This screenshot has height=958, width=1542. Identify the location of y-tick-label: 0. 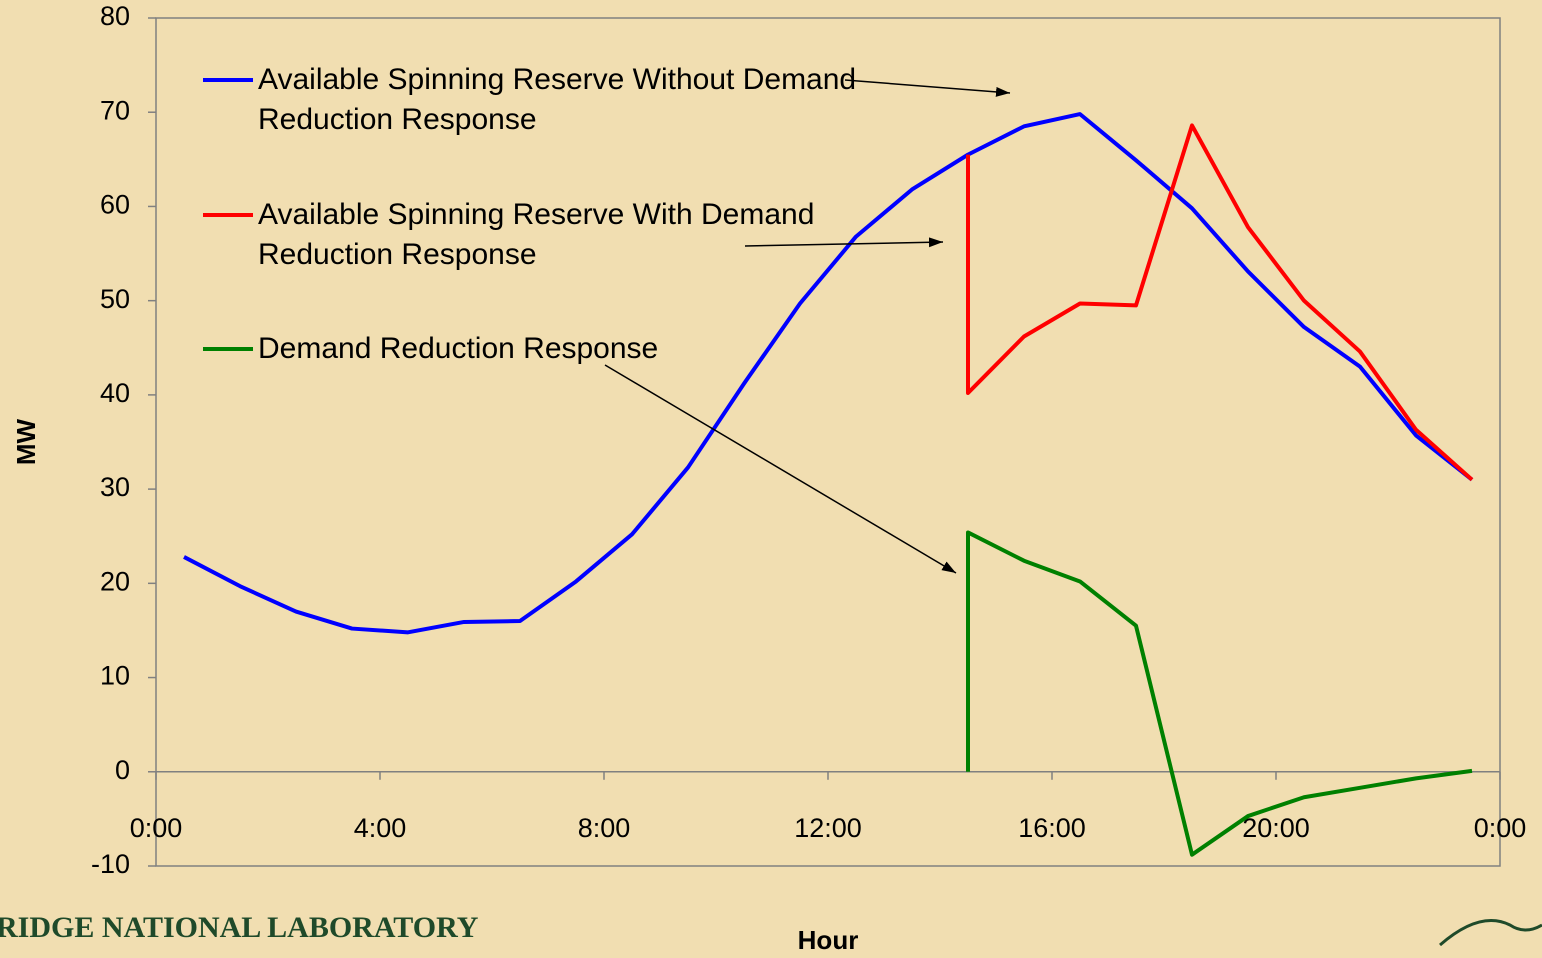
(122, 770).